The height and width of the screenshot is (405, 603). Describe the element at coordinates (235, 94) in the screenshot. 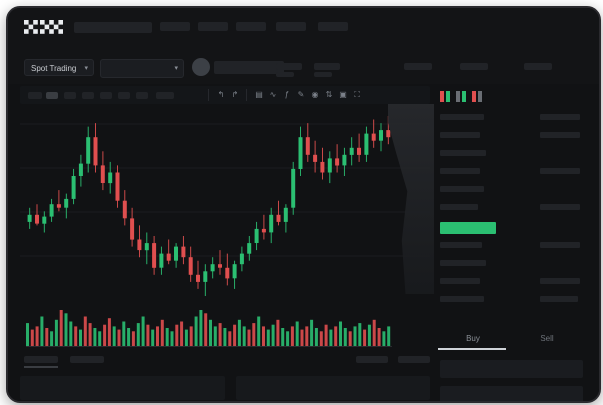

I see `redo-icon: ↱` at that location.